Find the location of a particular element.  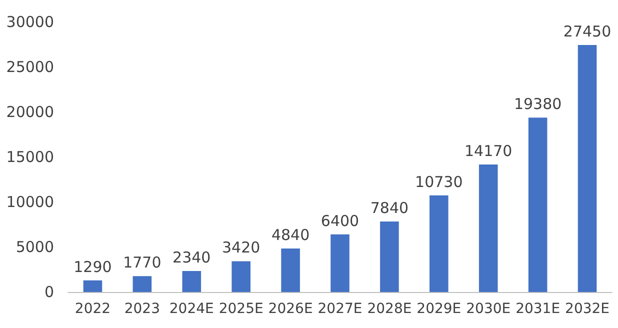

y-tick-label: 10000 is located at coordinates (30, 202).